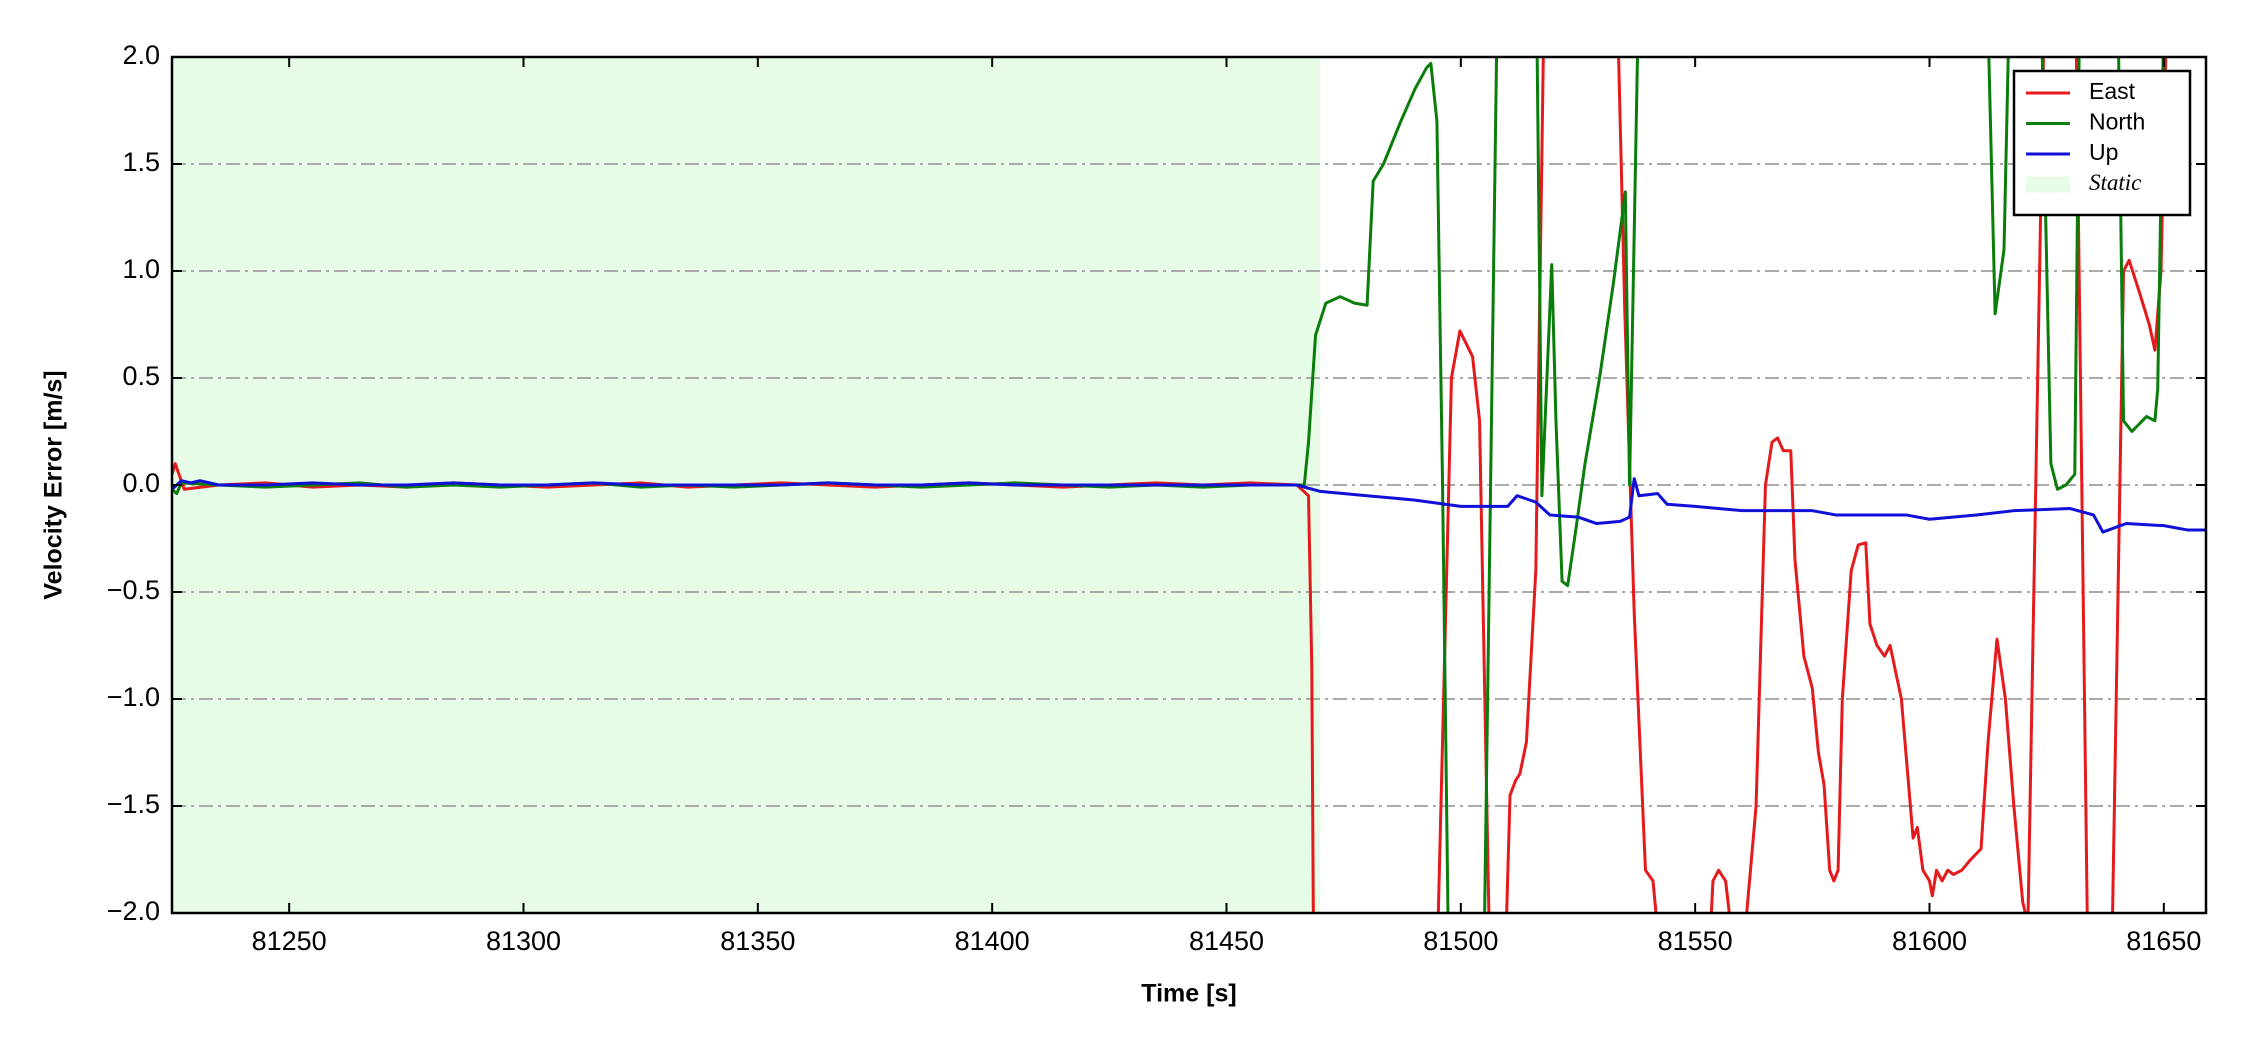 This screenshot has width=2250, height=1055. I want to click on x-tick-label: 81300, so click(523, 941).